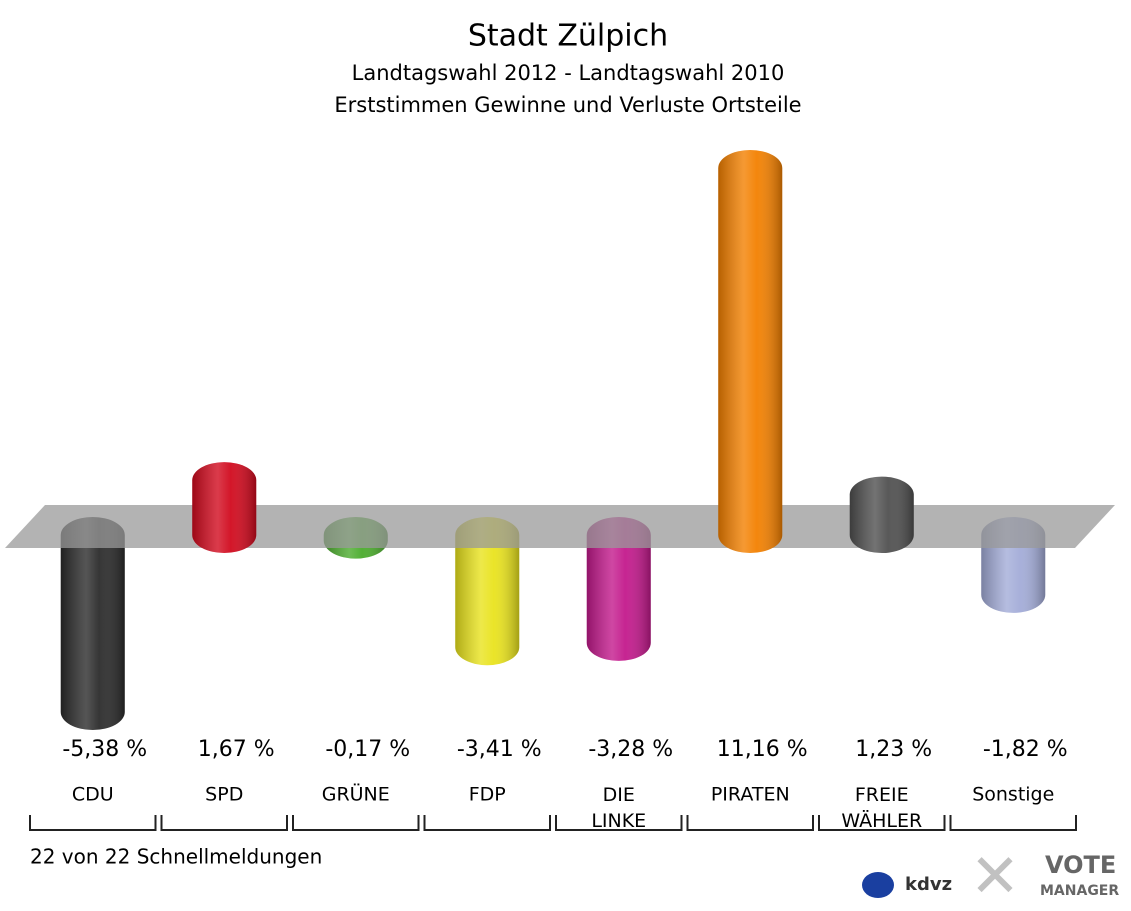 This screenshot has width=1131, height=911. I want to click on x-tick-label: FDP, so click(487, 795).